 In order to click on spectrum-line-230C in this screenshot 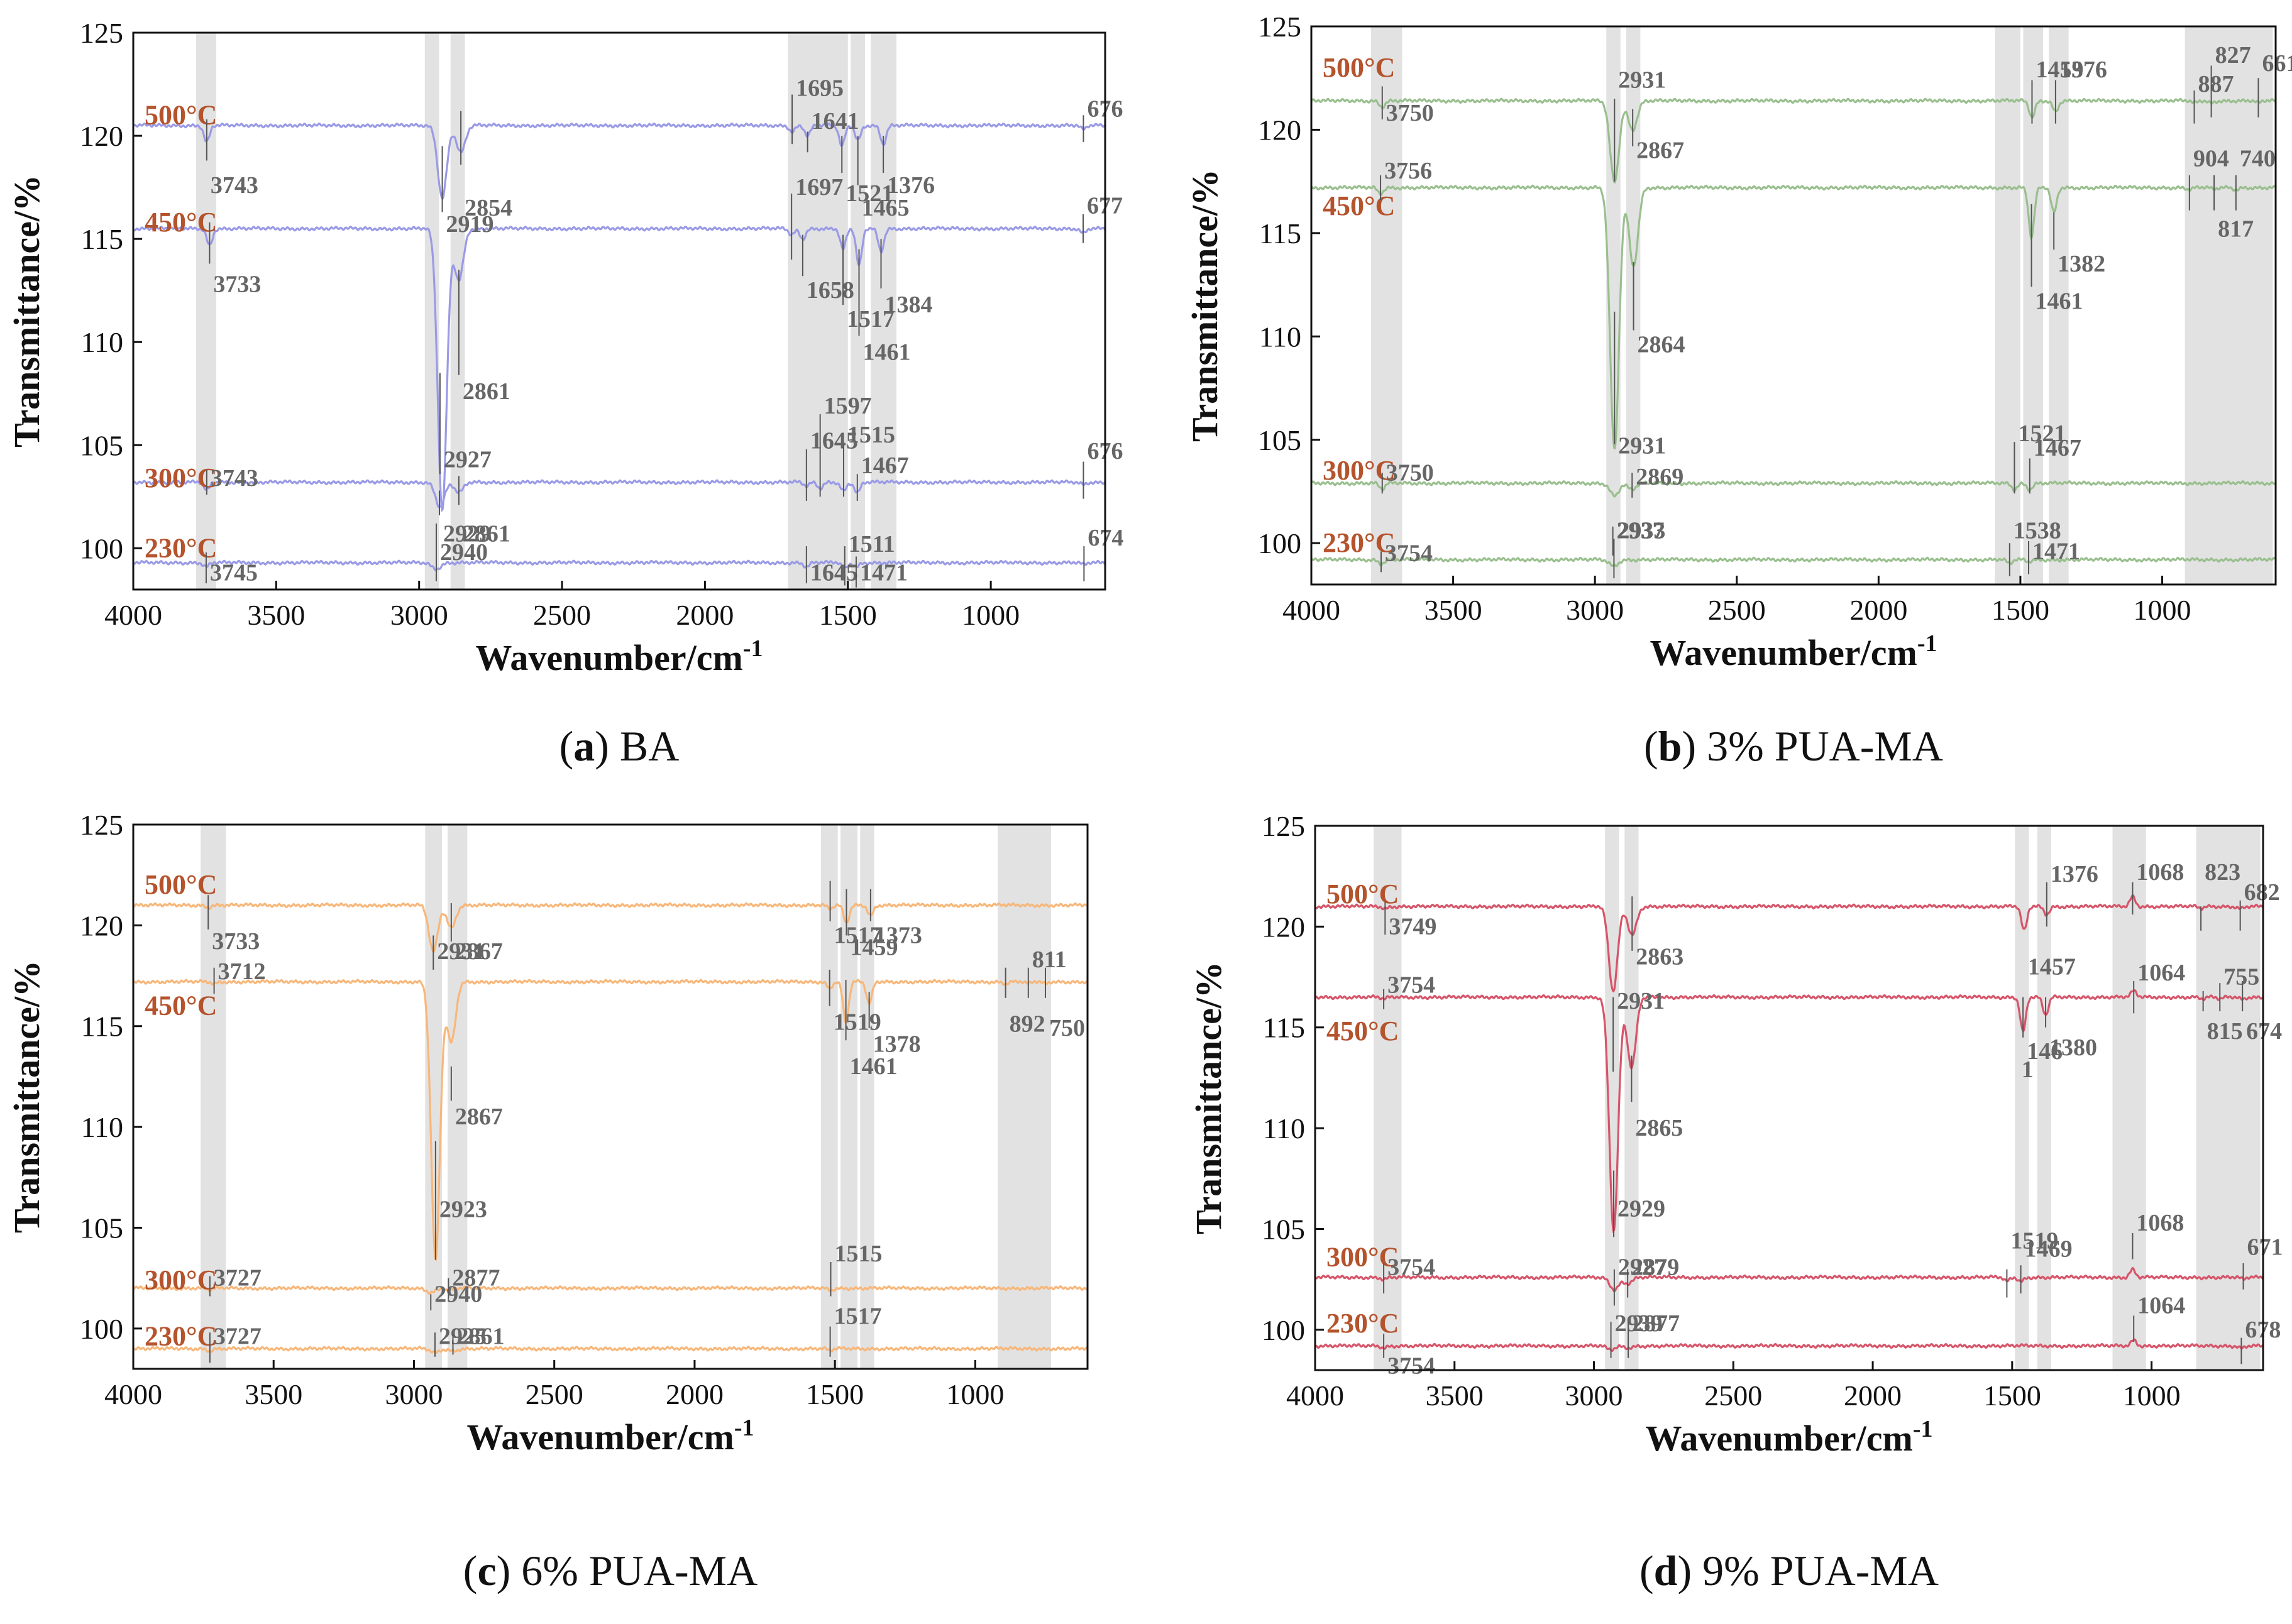, I will do `click(610, 1350)`.